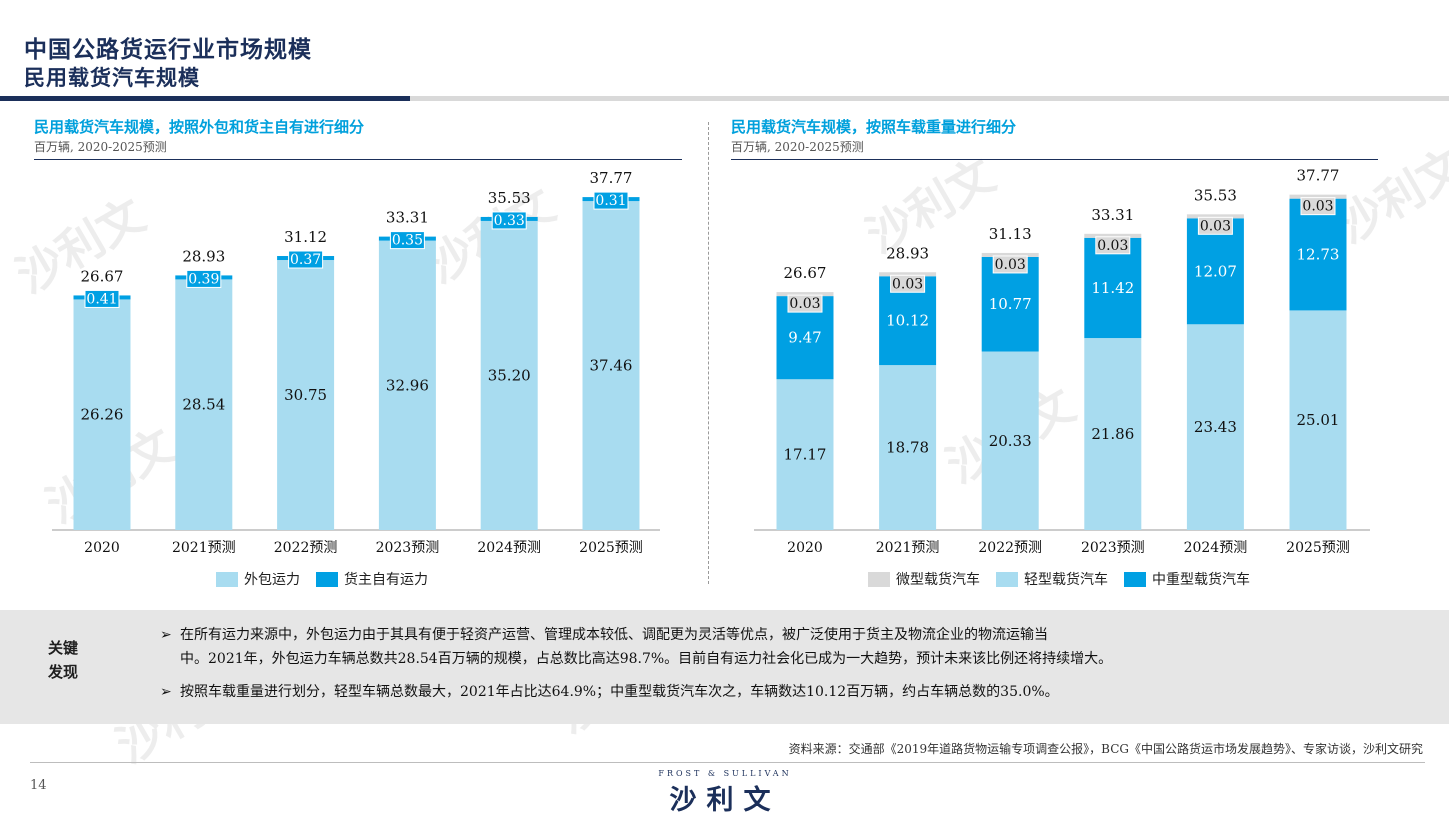 The image size is (1449, 817). What do you see at coordinates (38, 785) in the screenshot?
I see `page-number: 14` at bounding box center [38, 785].